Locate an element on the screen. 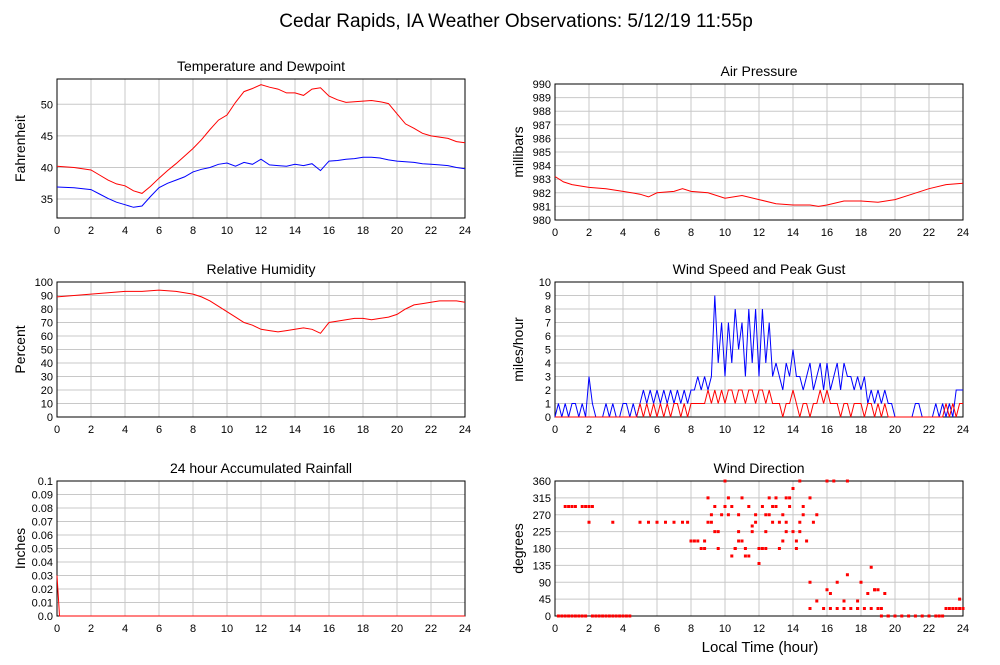 This screenshot has width=1000, height=665. humidity-x-tick-label: 4 is located at coordinates (125, 430).